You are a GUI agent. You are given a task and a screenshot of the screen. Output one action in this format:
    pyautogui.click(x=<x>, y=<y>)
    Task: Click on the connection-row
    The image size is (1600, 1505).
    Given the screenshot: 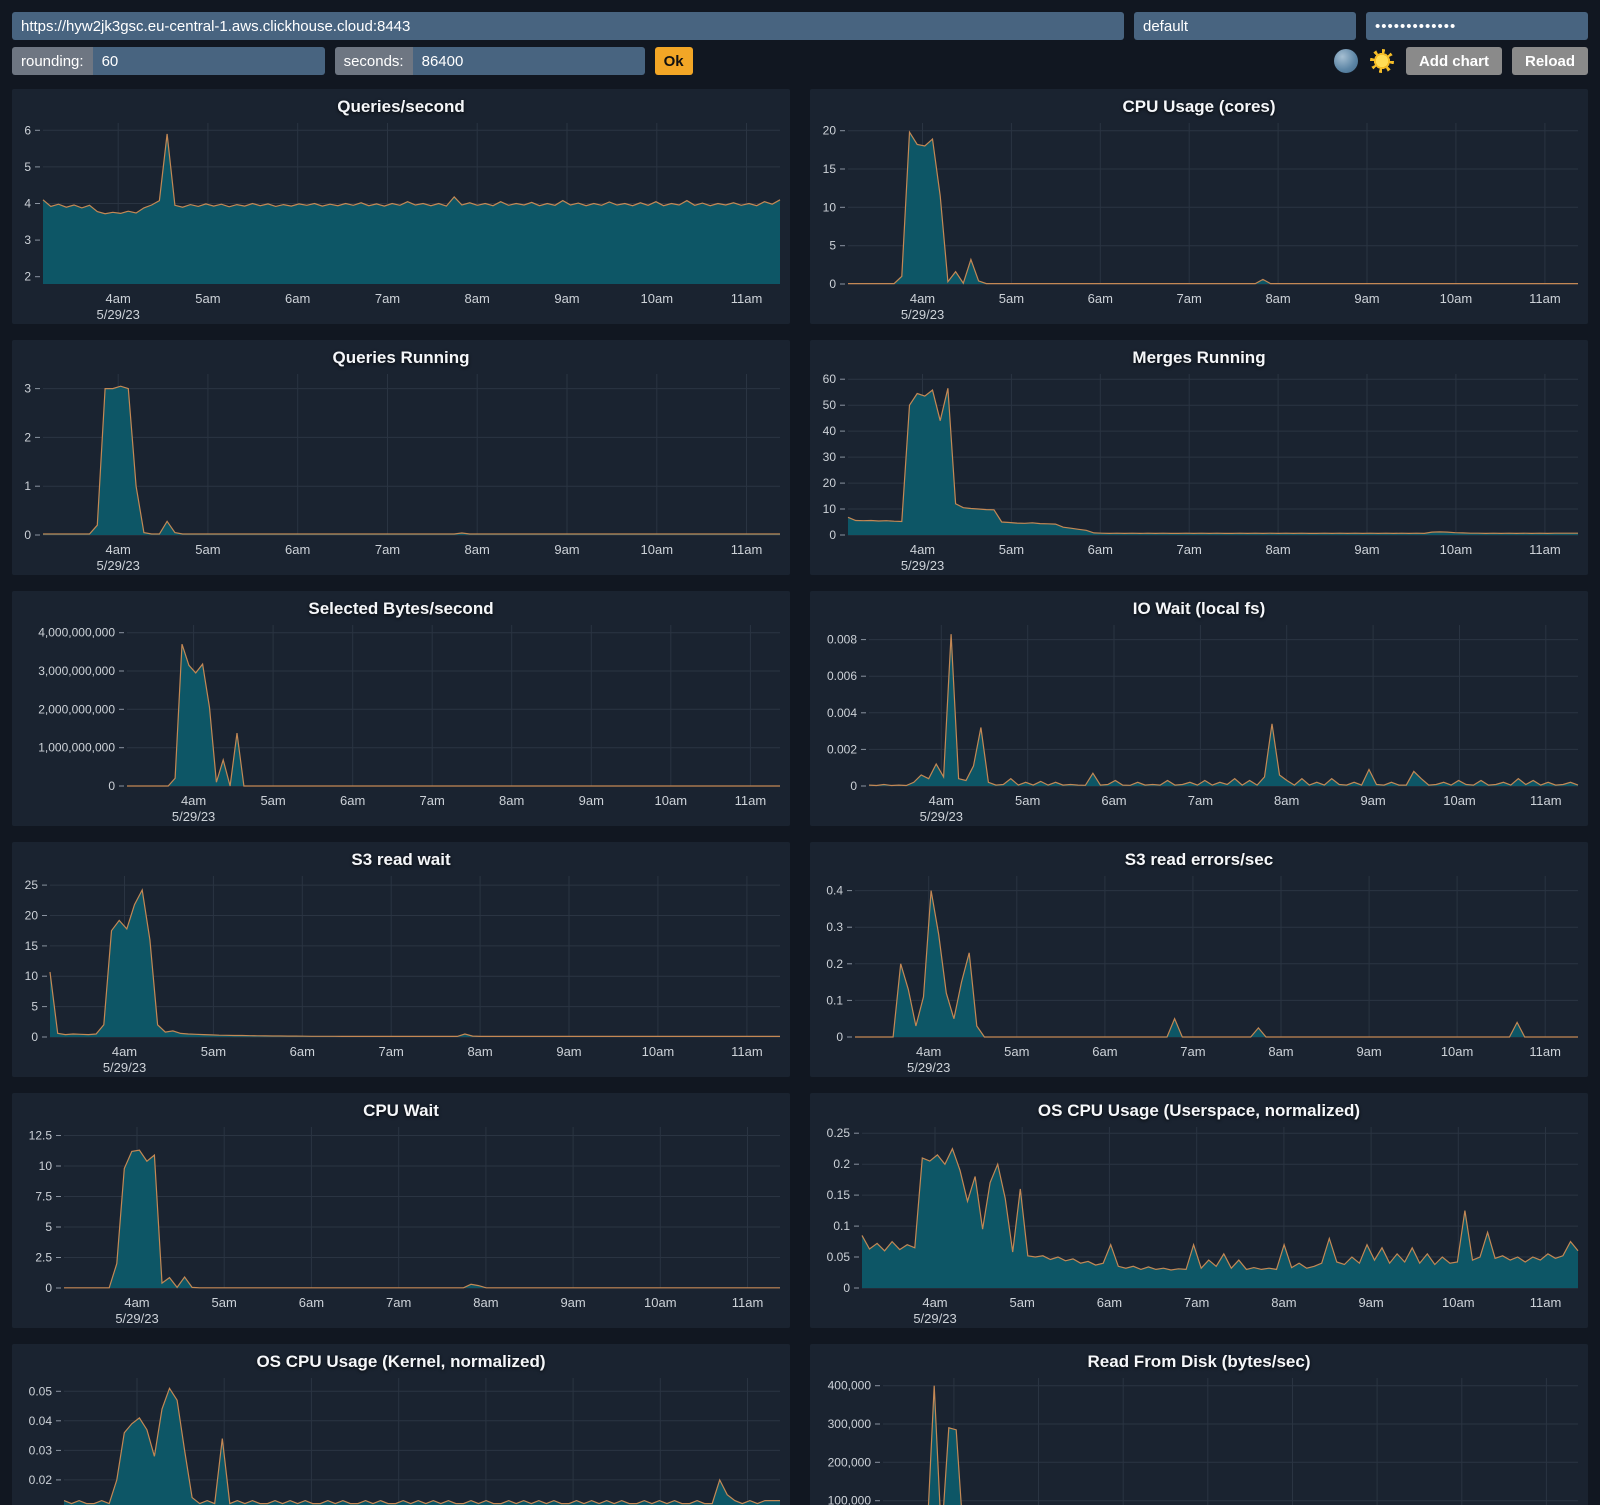 What is the action you would take?
    pyautogui.click(x=800, y=26)
    